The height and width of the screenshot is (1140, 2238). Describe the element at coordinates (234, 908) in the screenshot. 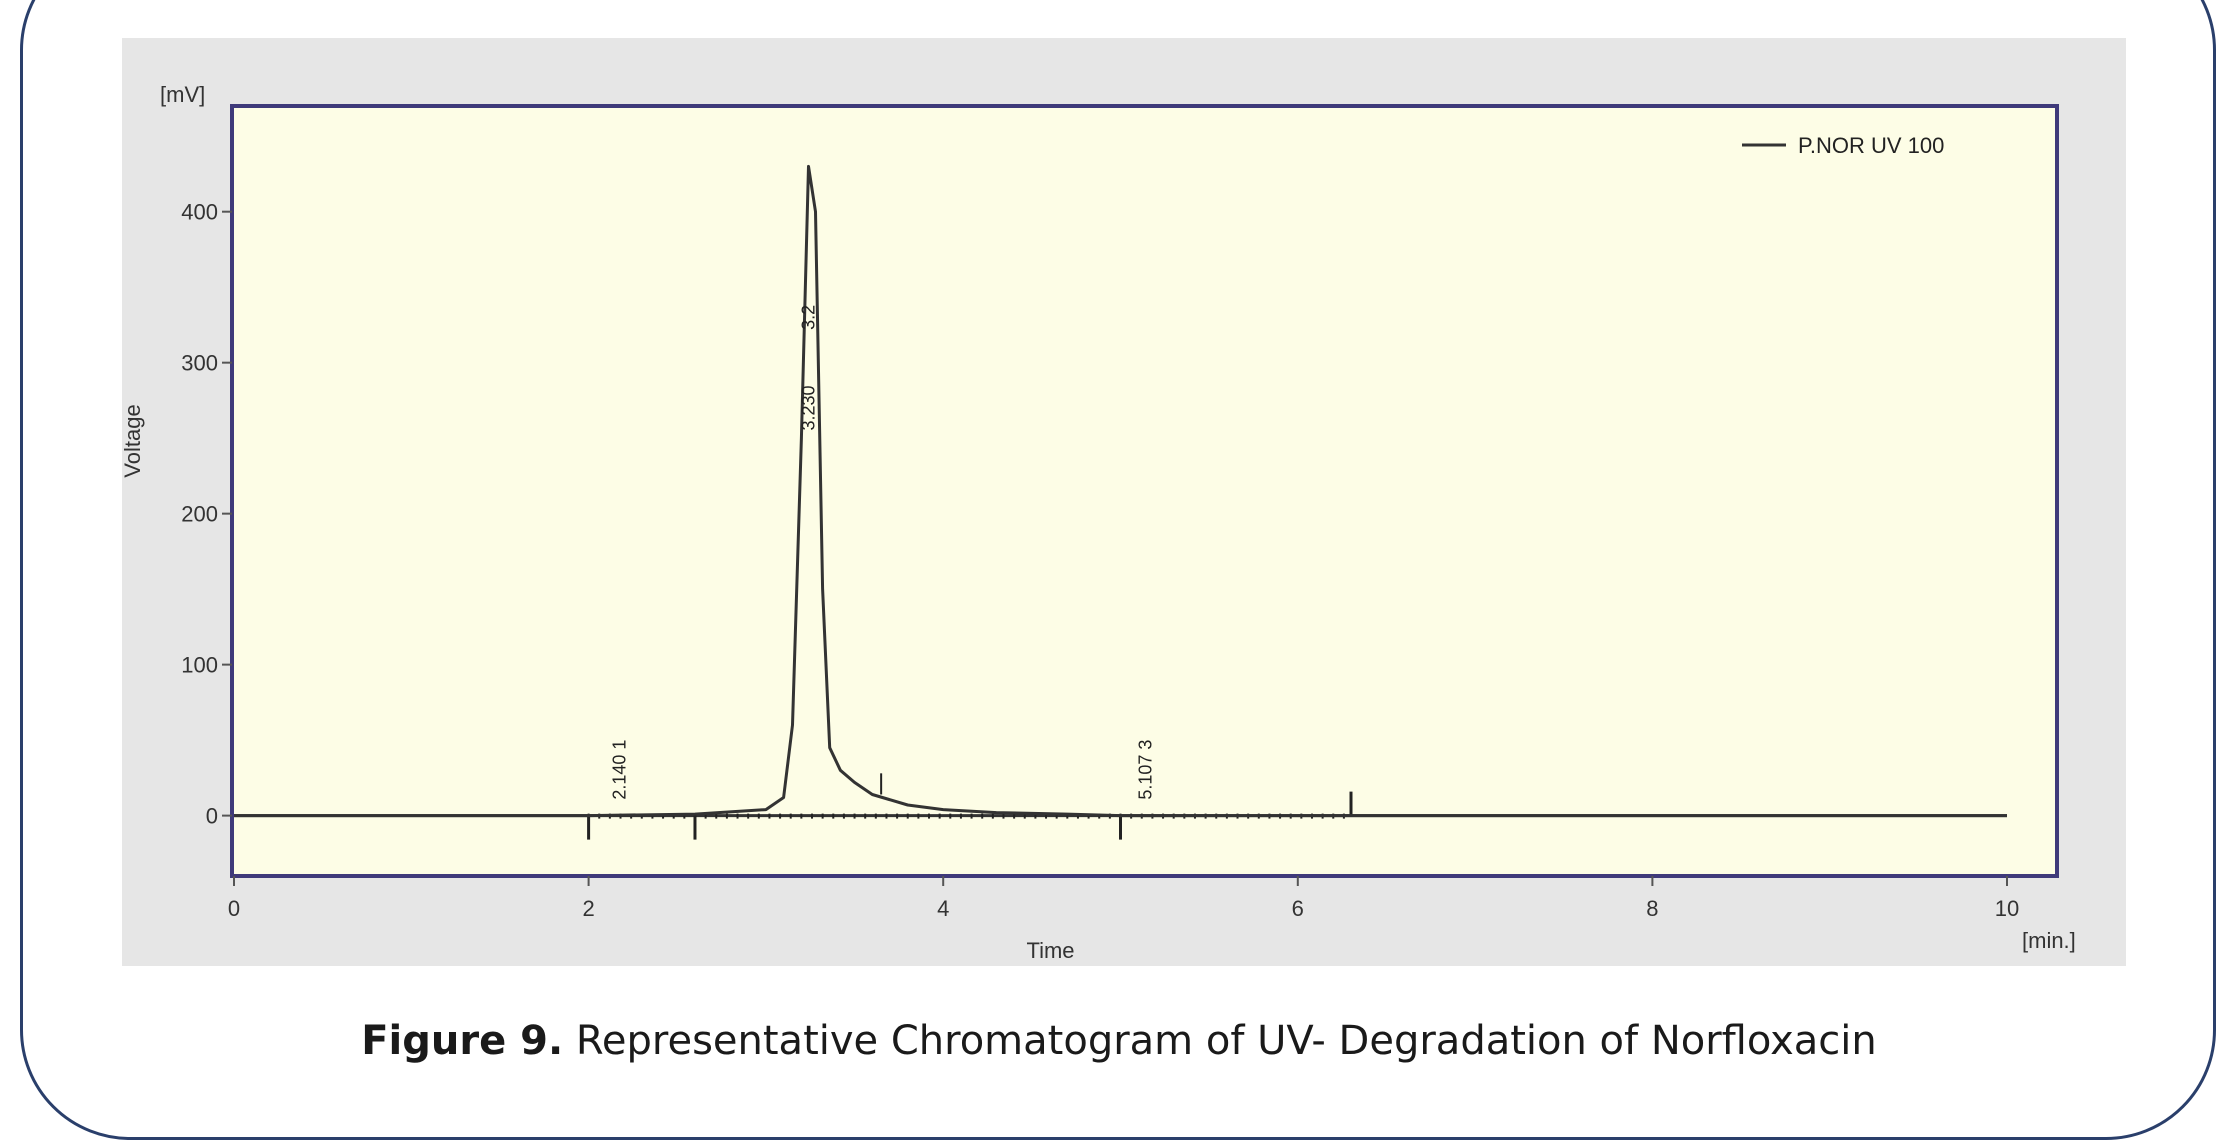

I see `x-tick-label: 0` at that location.